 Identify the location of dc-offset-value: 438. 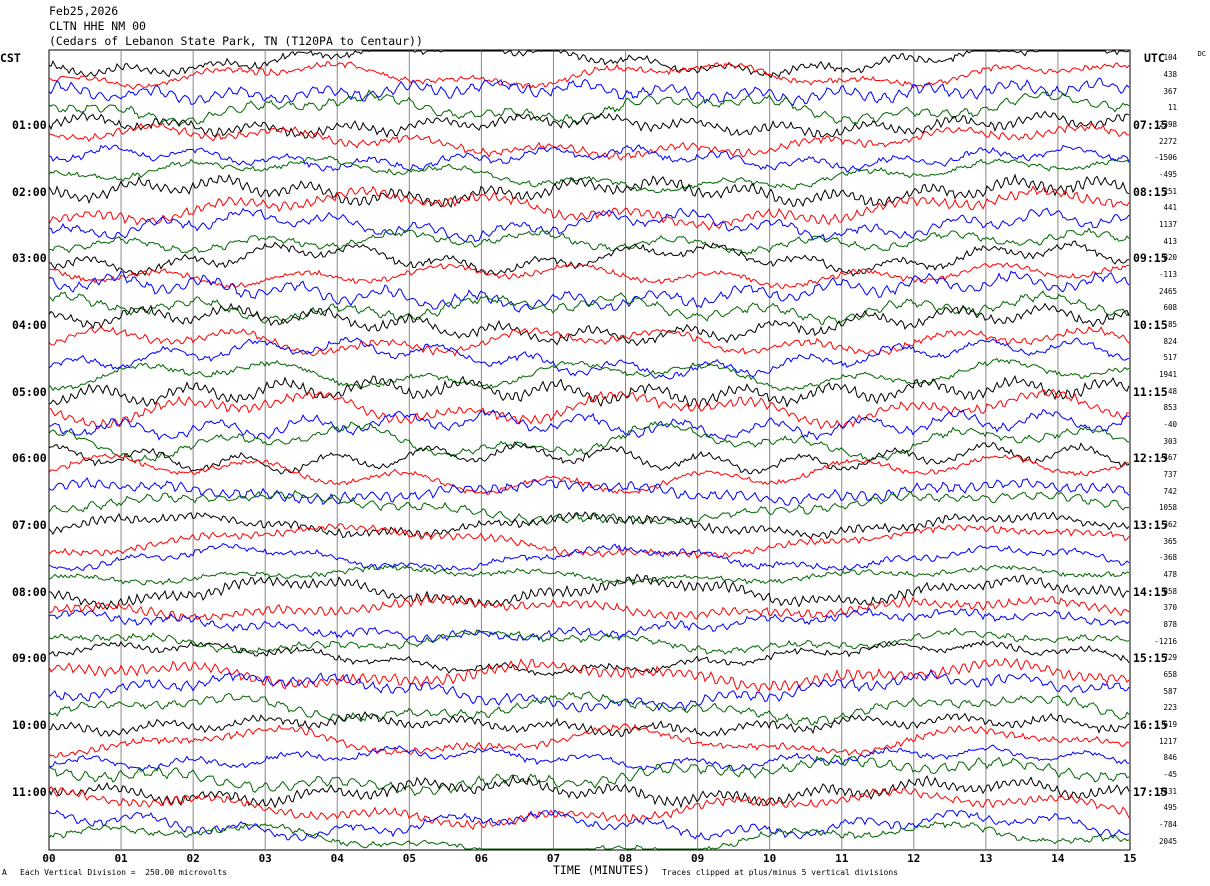
(1170, 74).